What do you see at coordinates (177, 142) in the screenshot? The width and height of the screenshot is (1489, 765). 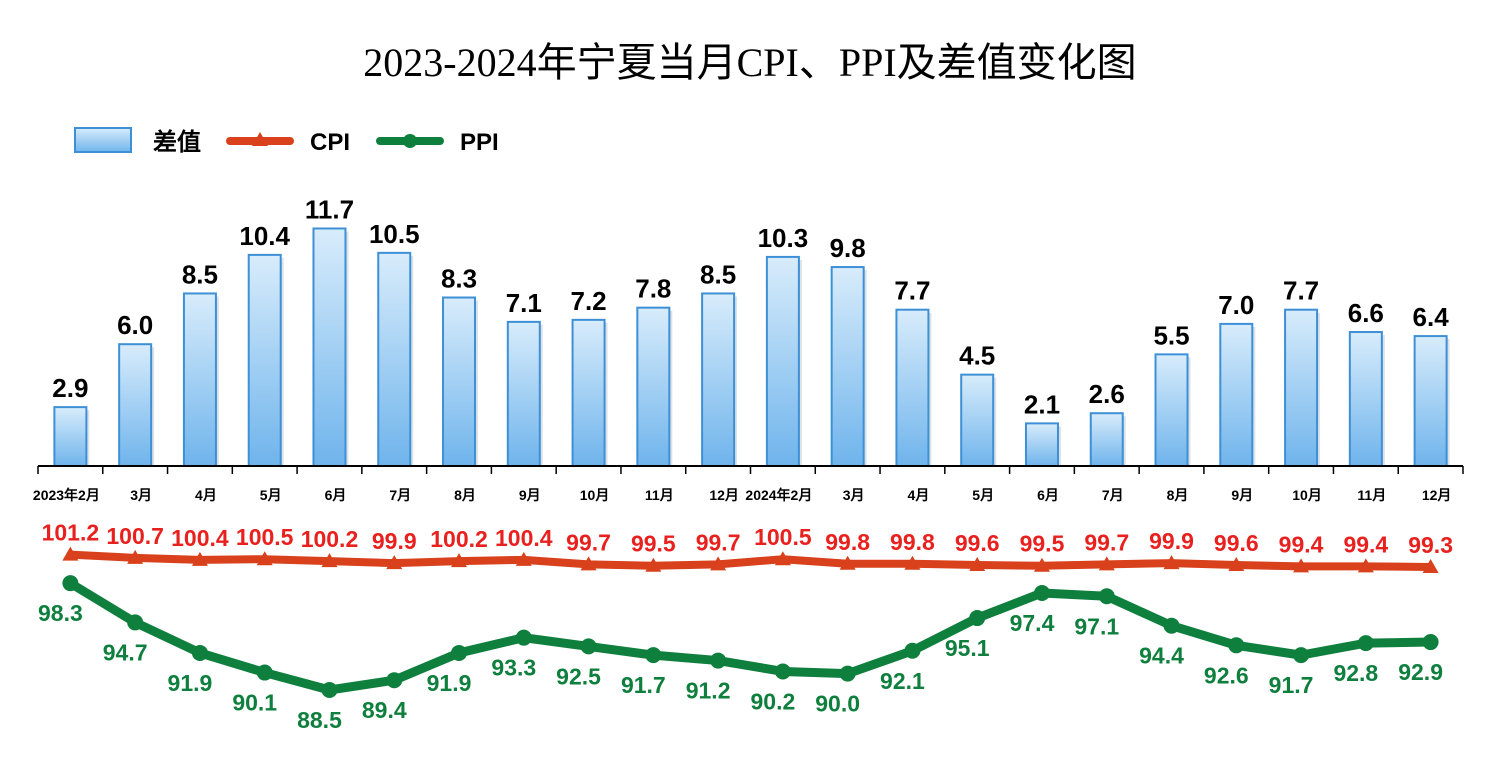 I see `legend-diff-label: 差值` at bounding box center [177, 142].